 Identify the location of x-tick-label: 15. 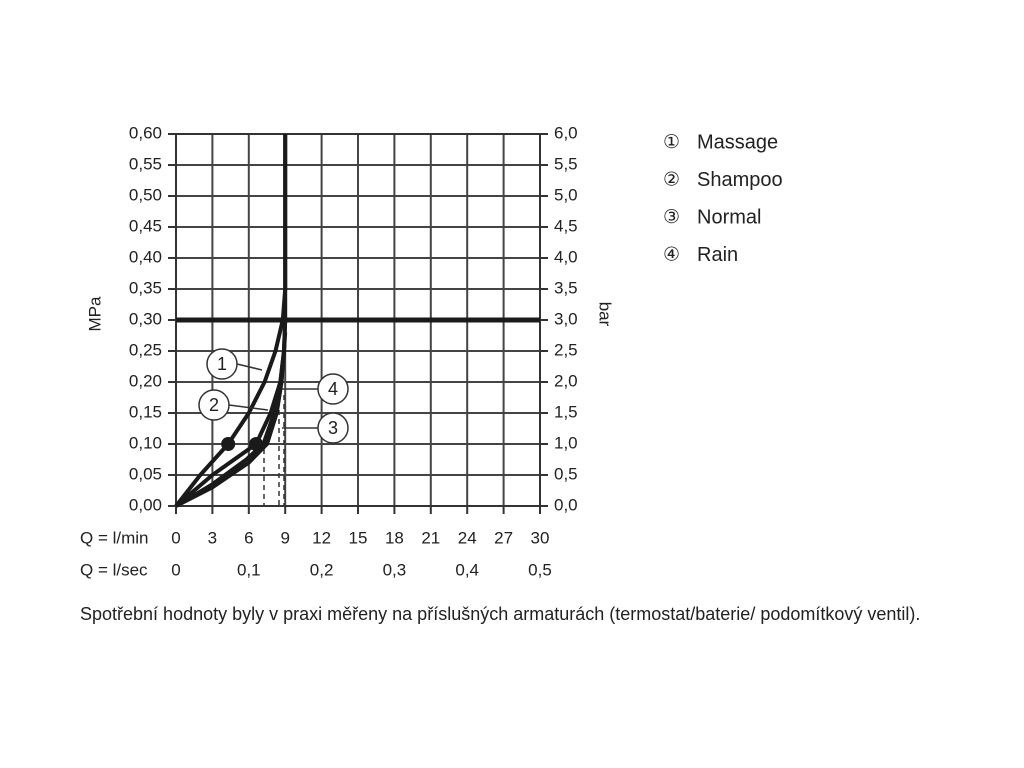
(358, 537).